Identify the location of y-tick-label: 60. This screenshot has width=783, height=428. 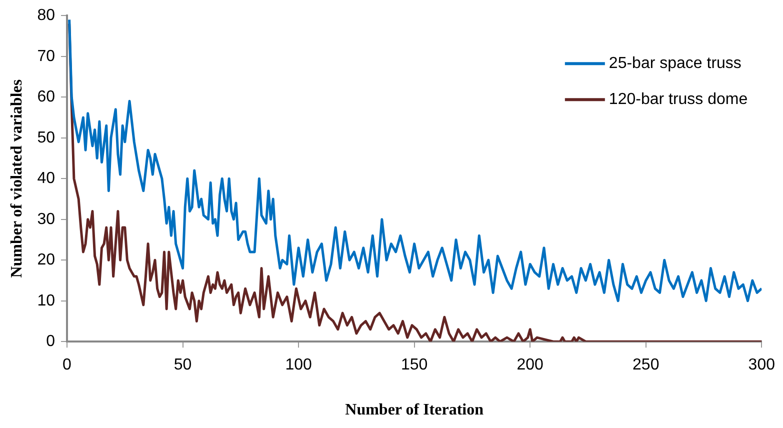
(46, 97).